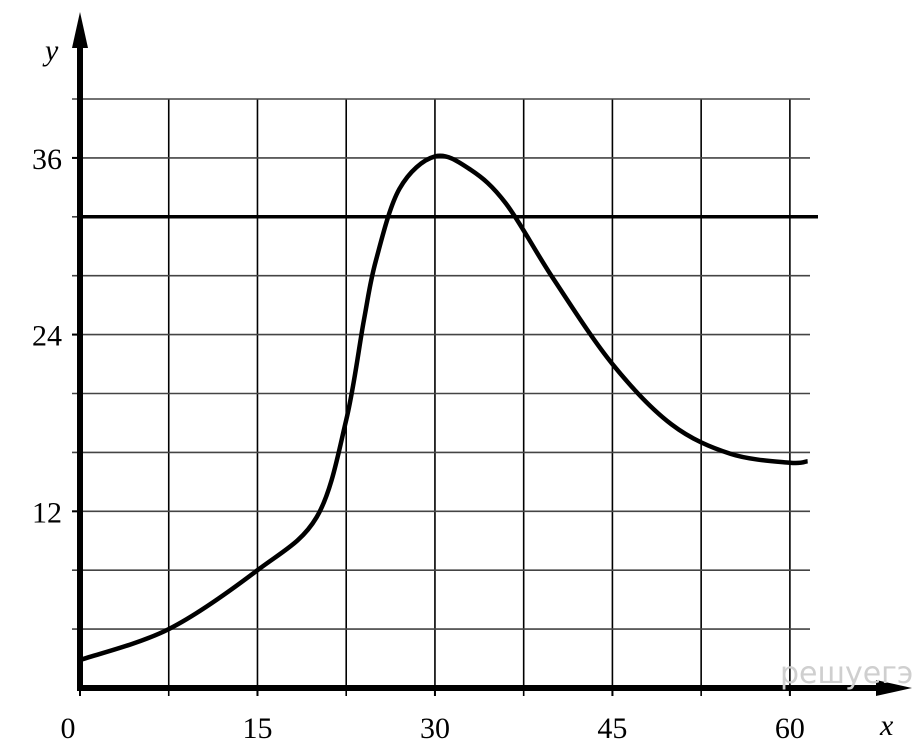 This screenshot has width=916, height=748. Describe the element at coordinates (435, 728) in the screenshot. I see `x-tick-label: 30` at that location.